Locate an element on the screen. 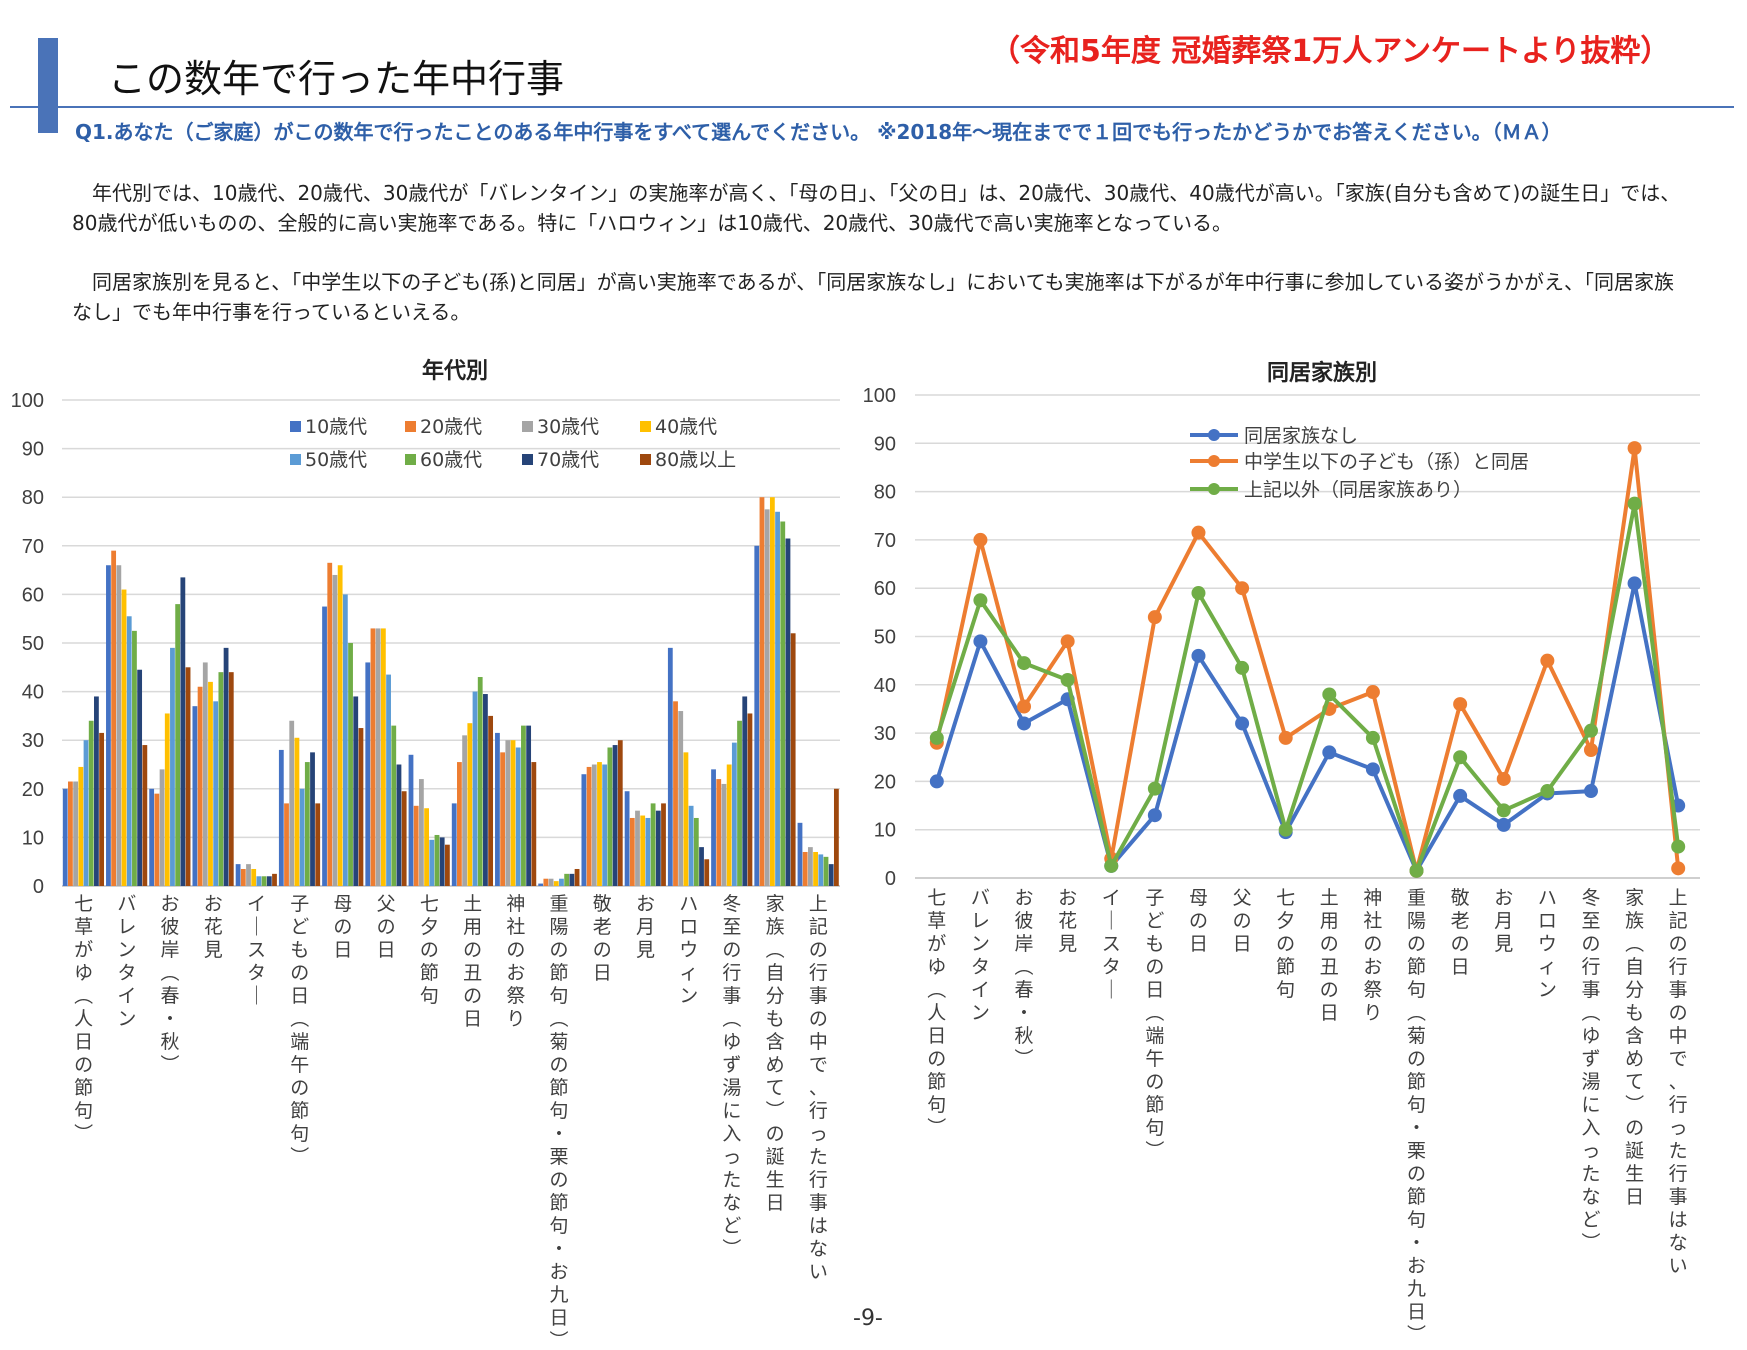 The width and height of the screenshot is (1747, 1350). category-label-char: 句 is located at coordinates (429, 996).